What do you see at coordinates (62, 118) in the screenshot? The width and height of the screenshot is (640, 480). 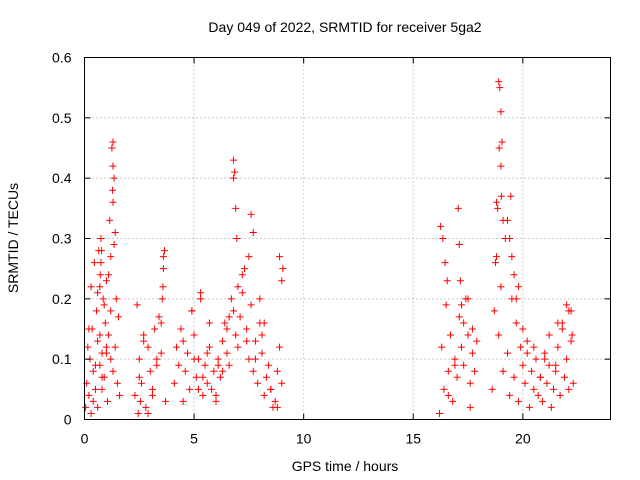 I see `y-tick-label: 0.5` at bounding box center [62, 118].